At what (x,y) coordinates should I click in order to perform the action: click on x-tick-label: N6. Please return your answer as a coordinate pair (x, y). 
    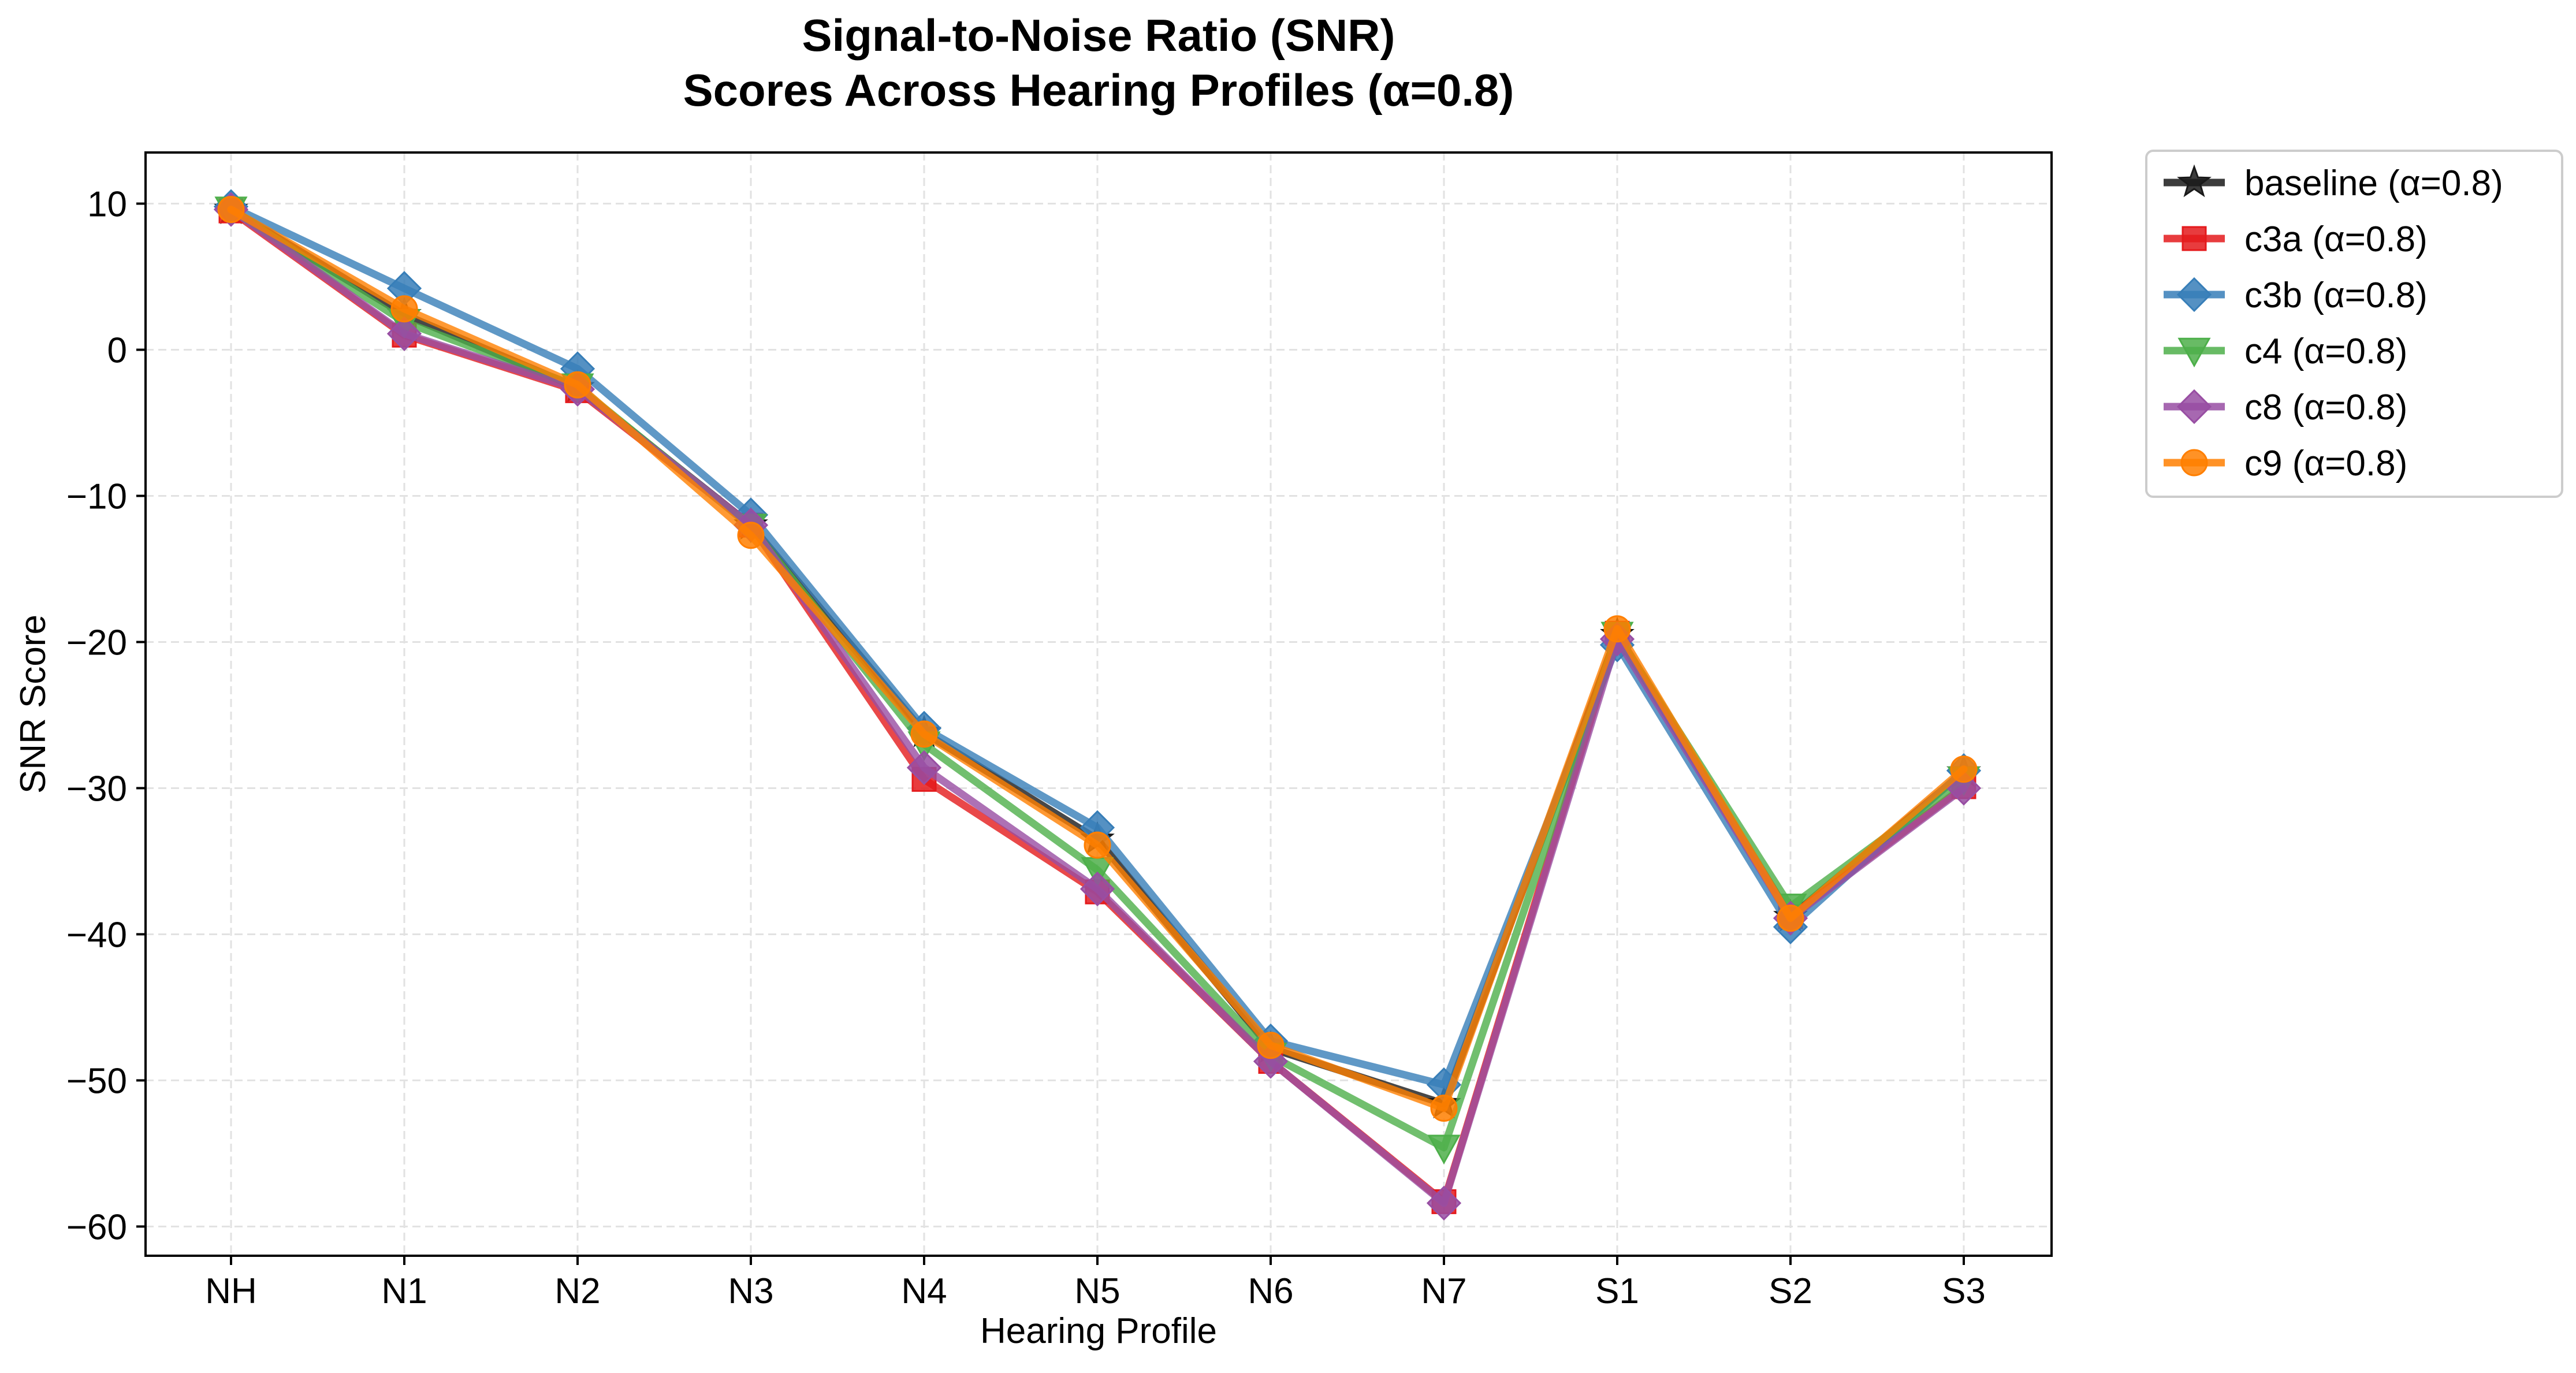
    Looking at the image, I should click on (1271, 1291).